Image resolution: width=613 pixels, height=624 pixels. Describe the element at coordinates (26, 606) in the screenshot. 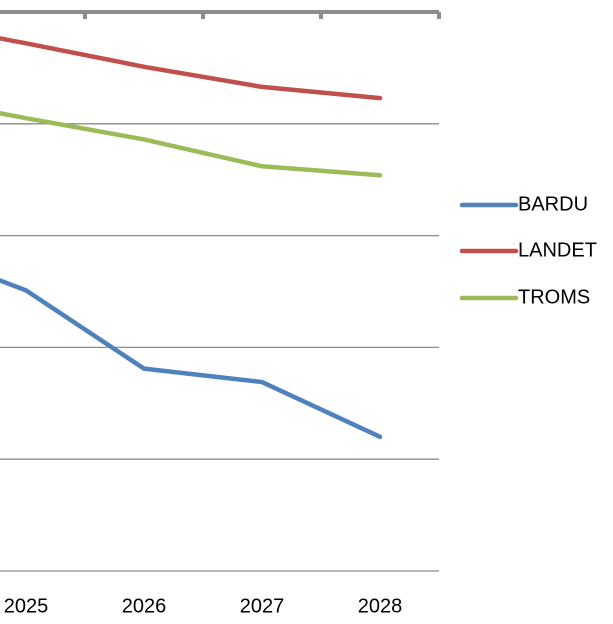

I see `x-tick-label: 2025` at that location.